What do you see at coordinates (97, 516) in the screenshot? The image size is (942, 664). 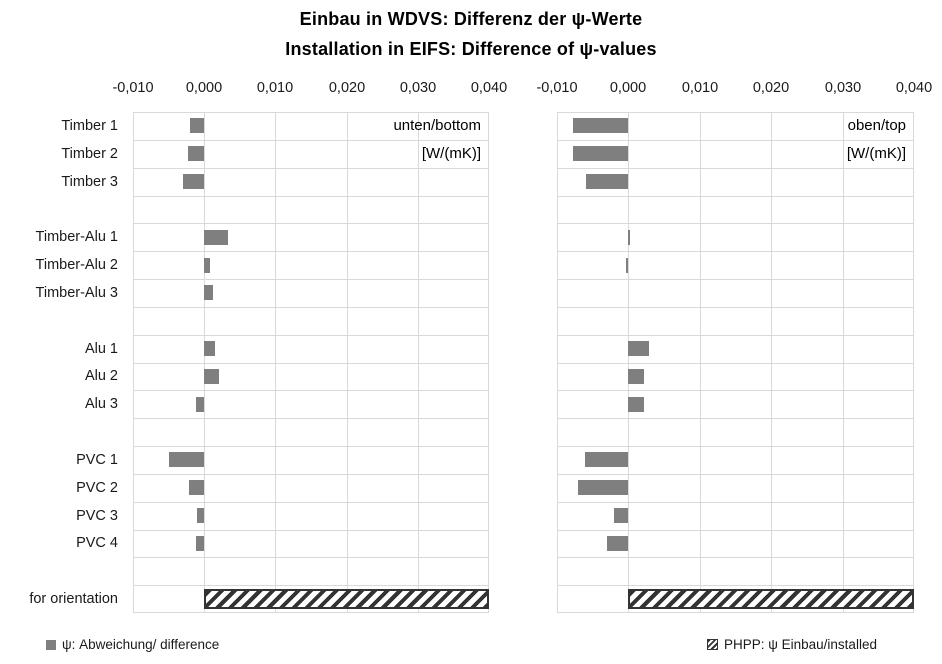 I see `y-category-label-pvc-3: PVC 3` at bounding box center [97, 516].